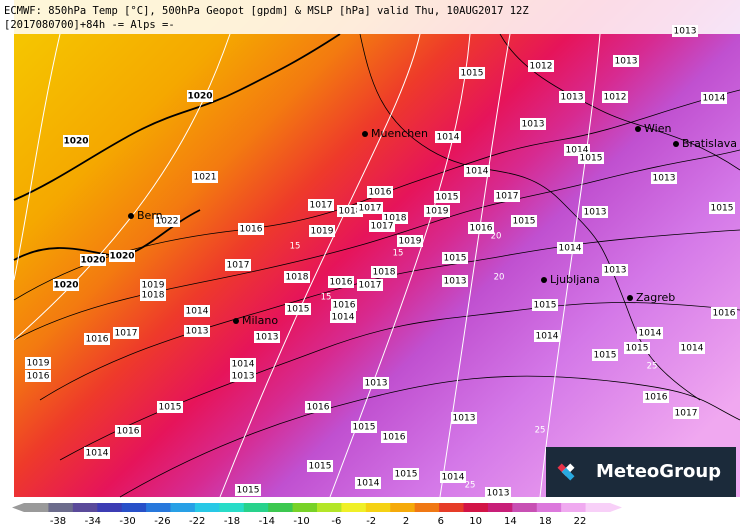 This screenshot has height=529, width=740. I want to click on colorbar-tick-label: -6, so click(336, 521).